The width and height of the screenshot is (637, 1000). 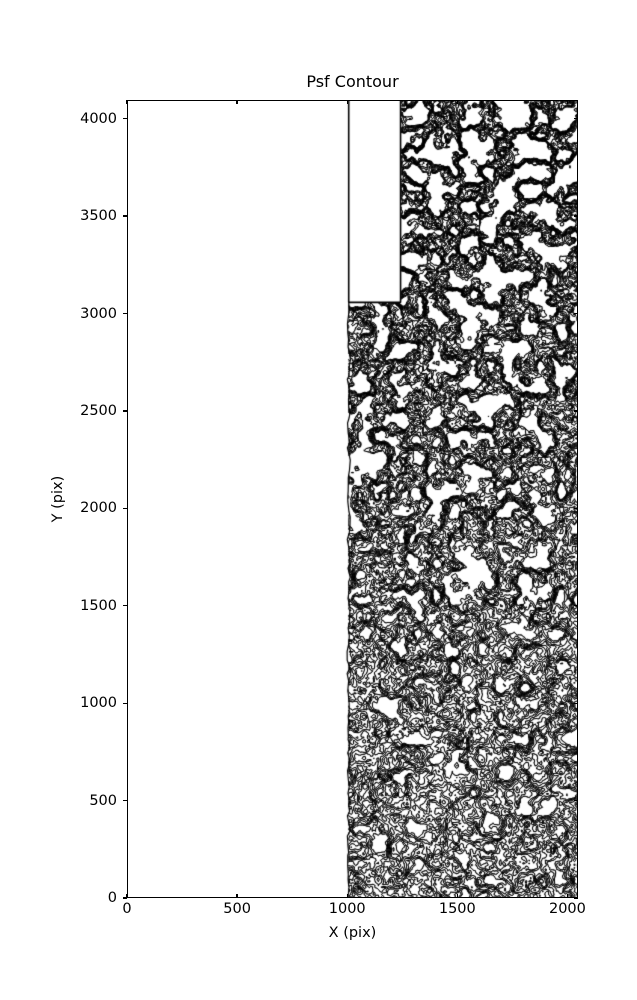 I want to click on x-axis-tick-label: 2000, so click(x=567, y=909).